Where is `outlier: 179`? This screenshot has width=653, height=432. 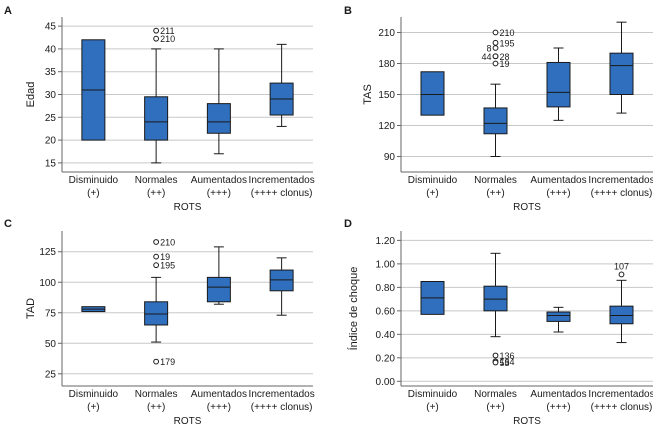 outlier: 179 is located at coordinates (164, 362).